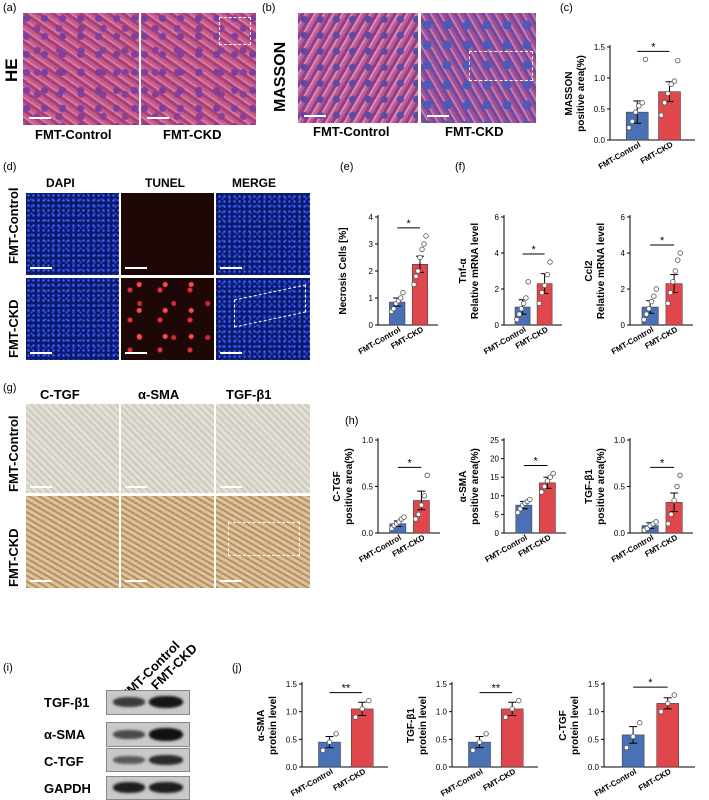 Image resolution: width=709 pixels, height=800 pixels. Describe the element at coordinates (148, 760) in the screenshot. I see `blot-ctgf` at that location.